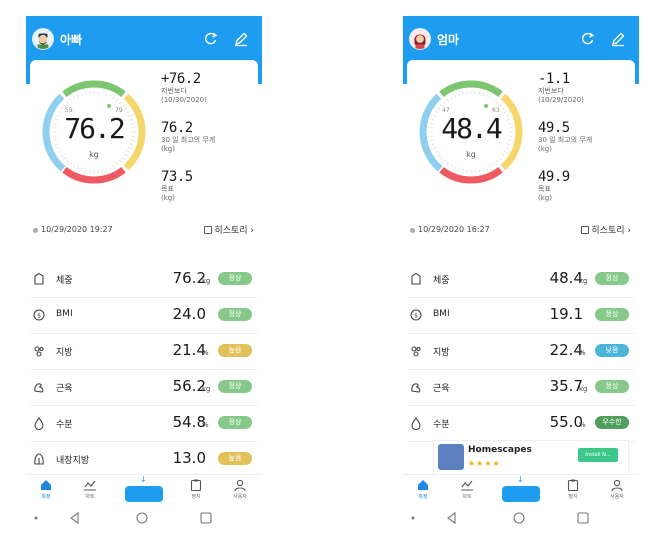 This screenshot has height=555, width=672. Describe the element at coordinates (612, 422) in the screenshot. I see `metric-status-badge: 우수한` at that location.